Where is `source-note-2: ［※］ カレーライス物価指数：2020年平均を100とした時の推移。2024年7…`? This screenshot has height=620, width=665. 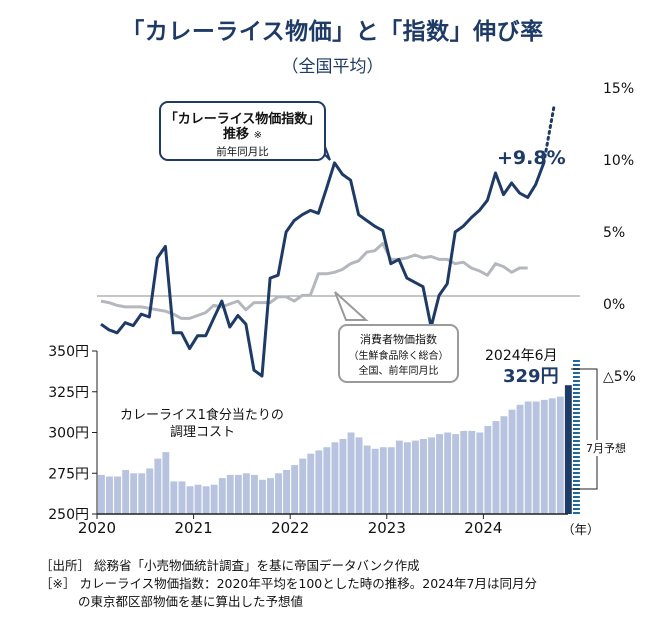 source-note-2: ［※］ カレーライス物価指数：2020年平均を100とした時の推移。2024年7… is located at coordinates (289, 583).